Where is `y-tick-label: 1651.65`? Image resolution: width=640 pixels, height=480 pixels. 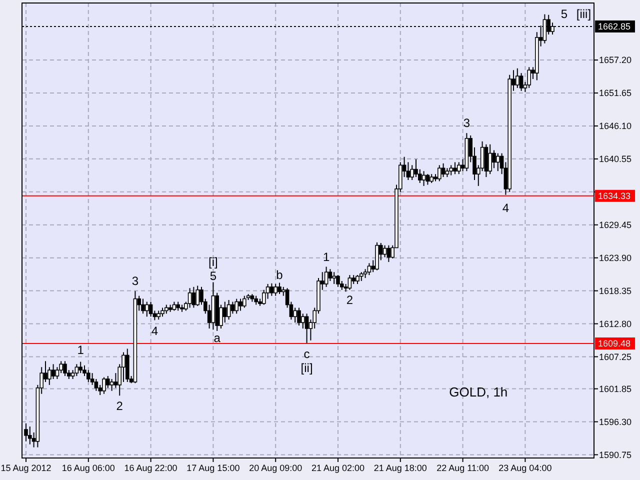 y-tick-label: 1651.65 is located at coordinates (615, 93).